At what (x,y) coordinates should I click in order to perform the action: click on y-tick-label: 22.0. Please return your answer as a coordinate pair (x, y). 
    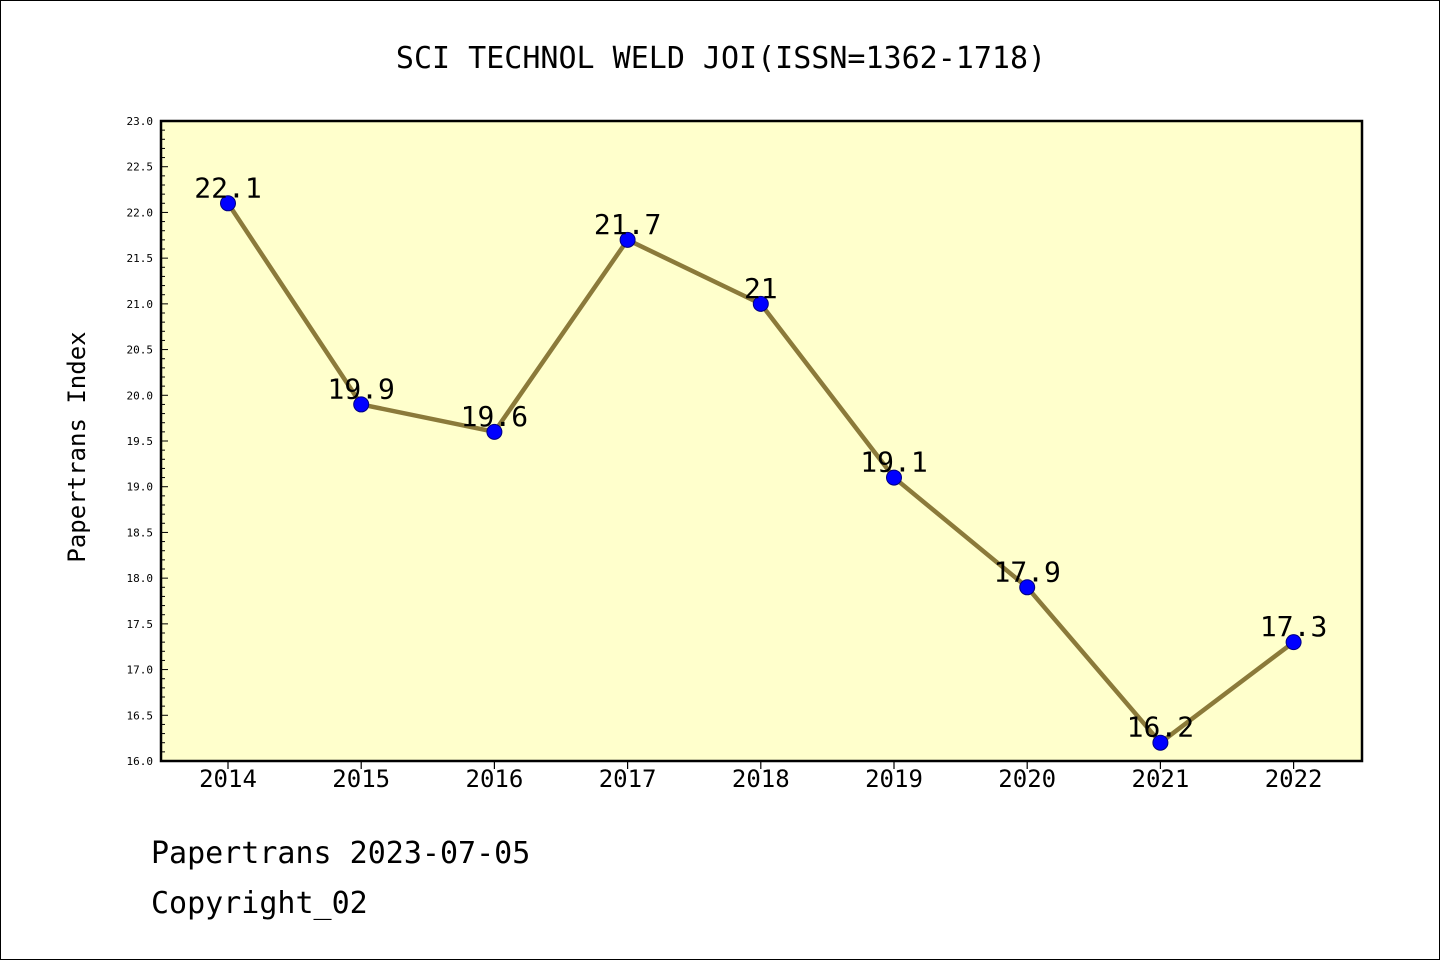
    Looking at the image, I should click on (140, 212).